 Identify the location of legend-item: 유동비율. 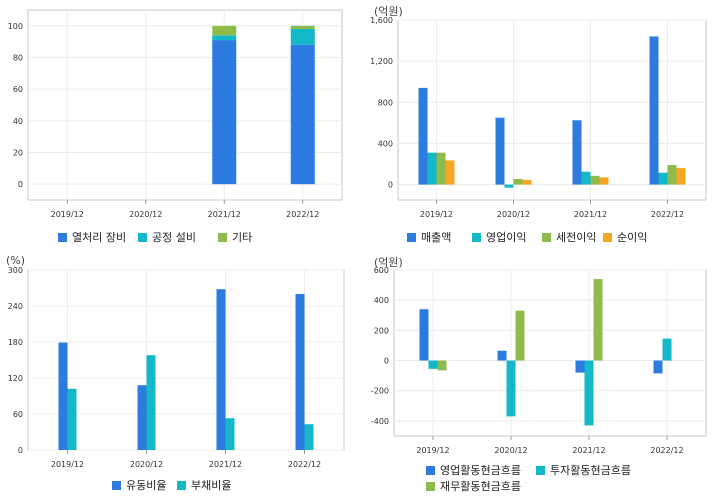
(139, 485).